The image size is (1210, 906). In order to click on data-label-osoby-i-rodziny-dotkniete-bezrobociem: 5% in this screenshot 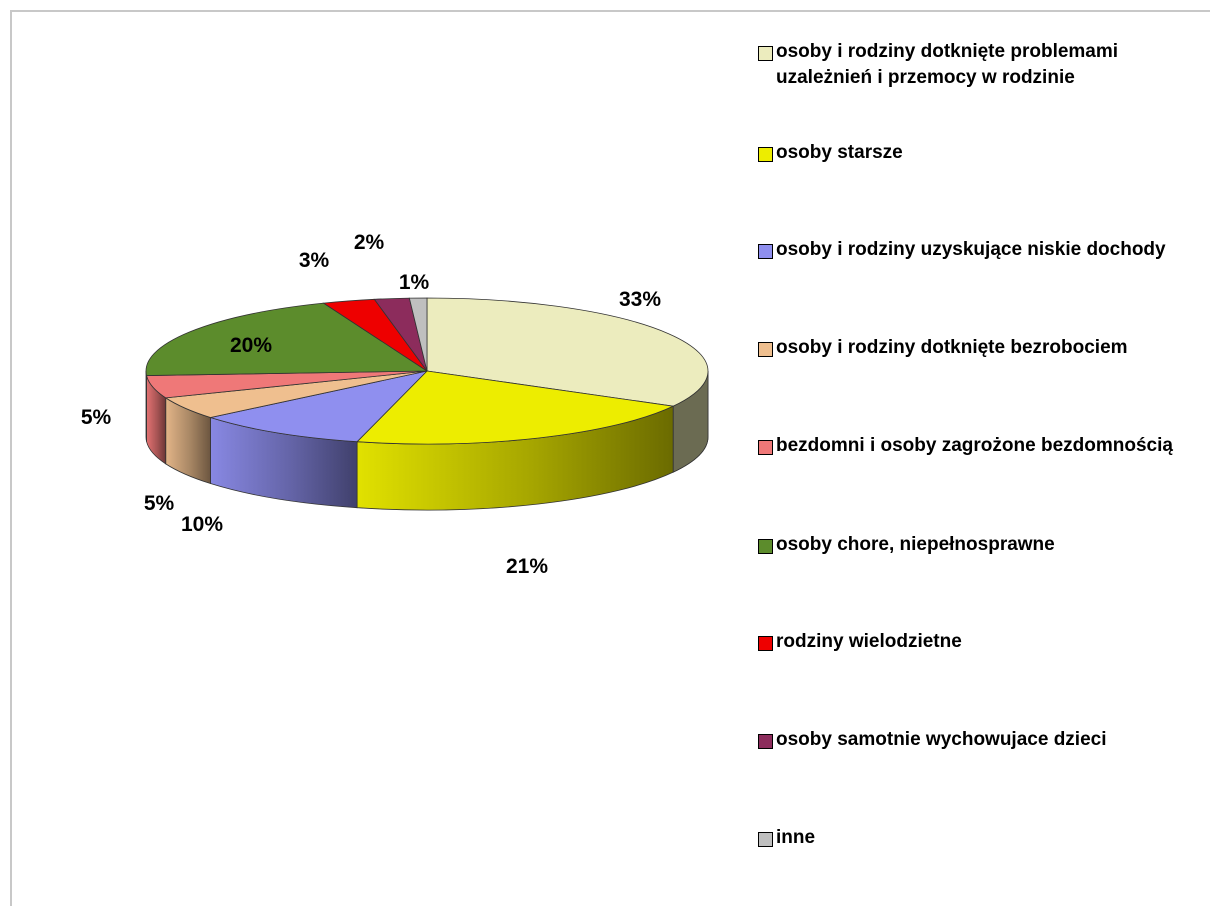, I will do `click(159, 503)`.